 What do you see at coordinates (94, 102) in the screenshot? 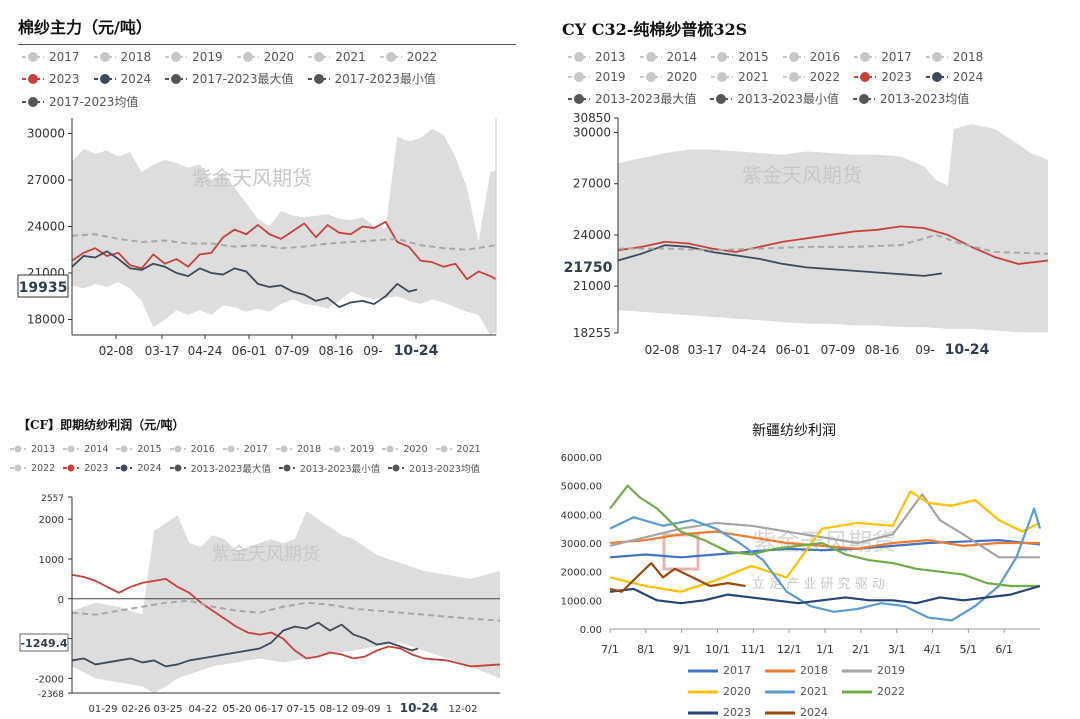
I see `legend-label: 2017-2023均值` at bounding box center [94, 102].